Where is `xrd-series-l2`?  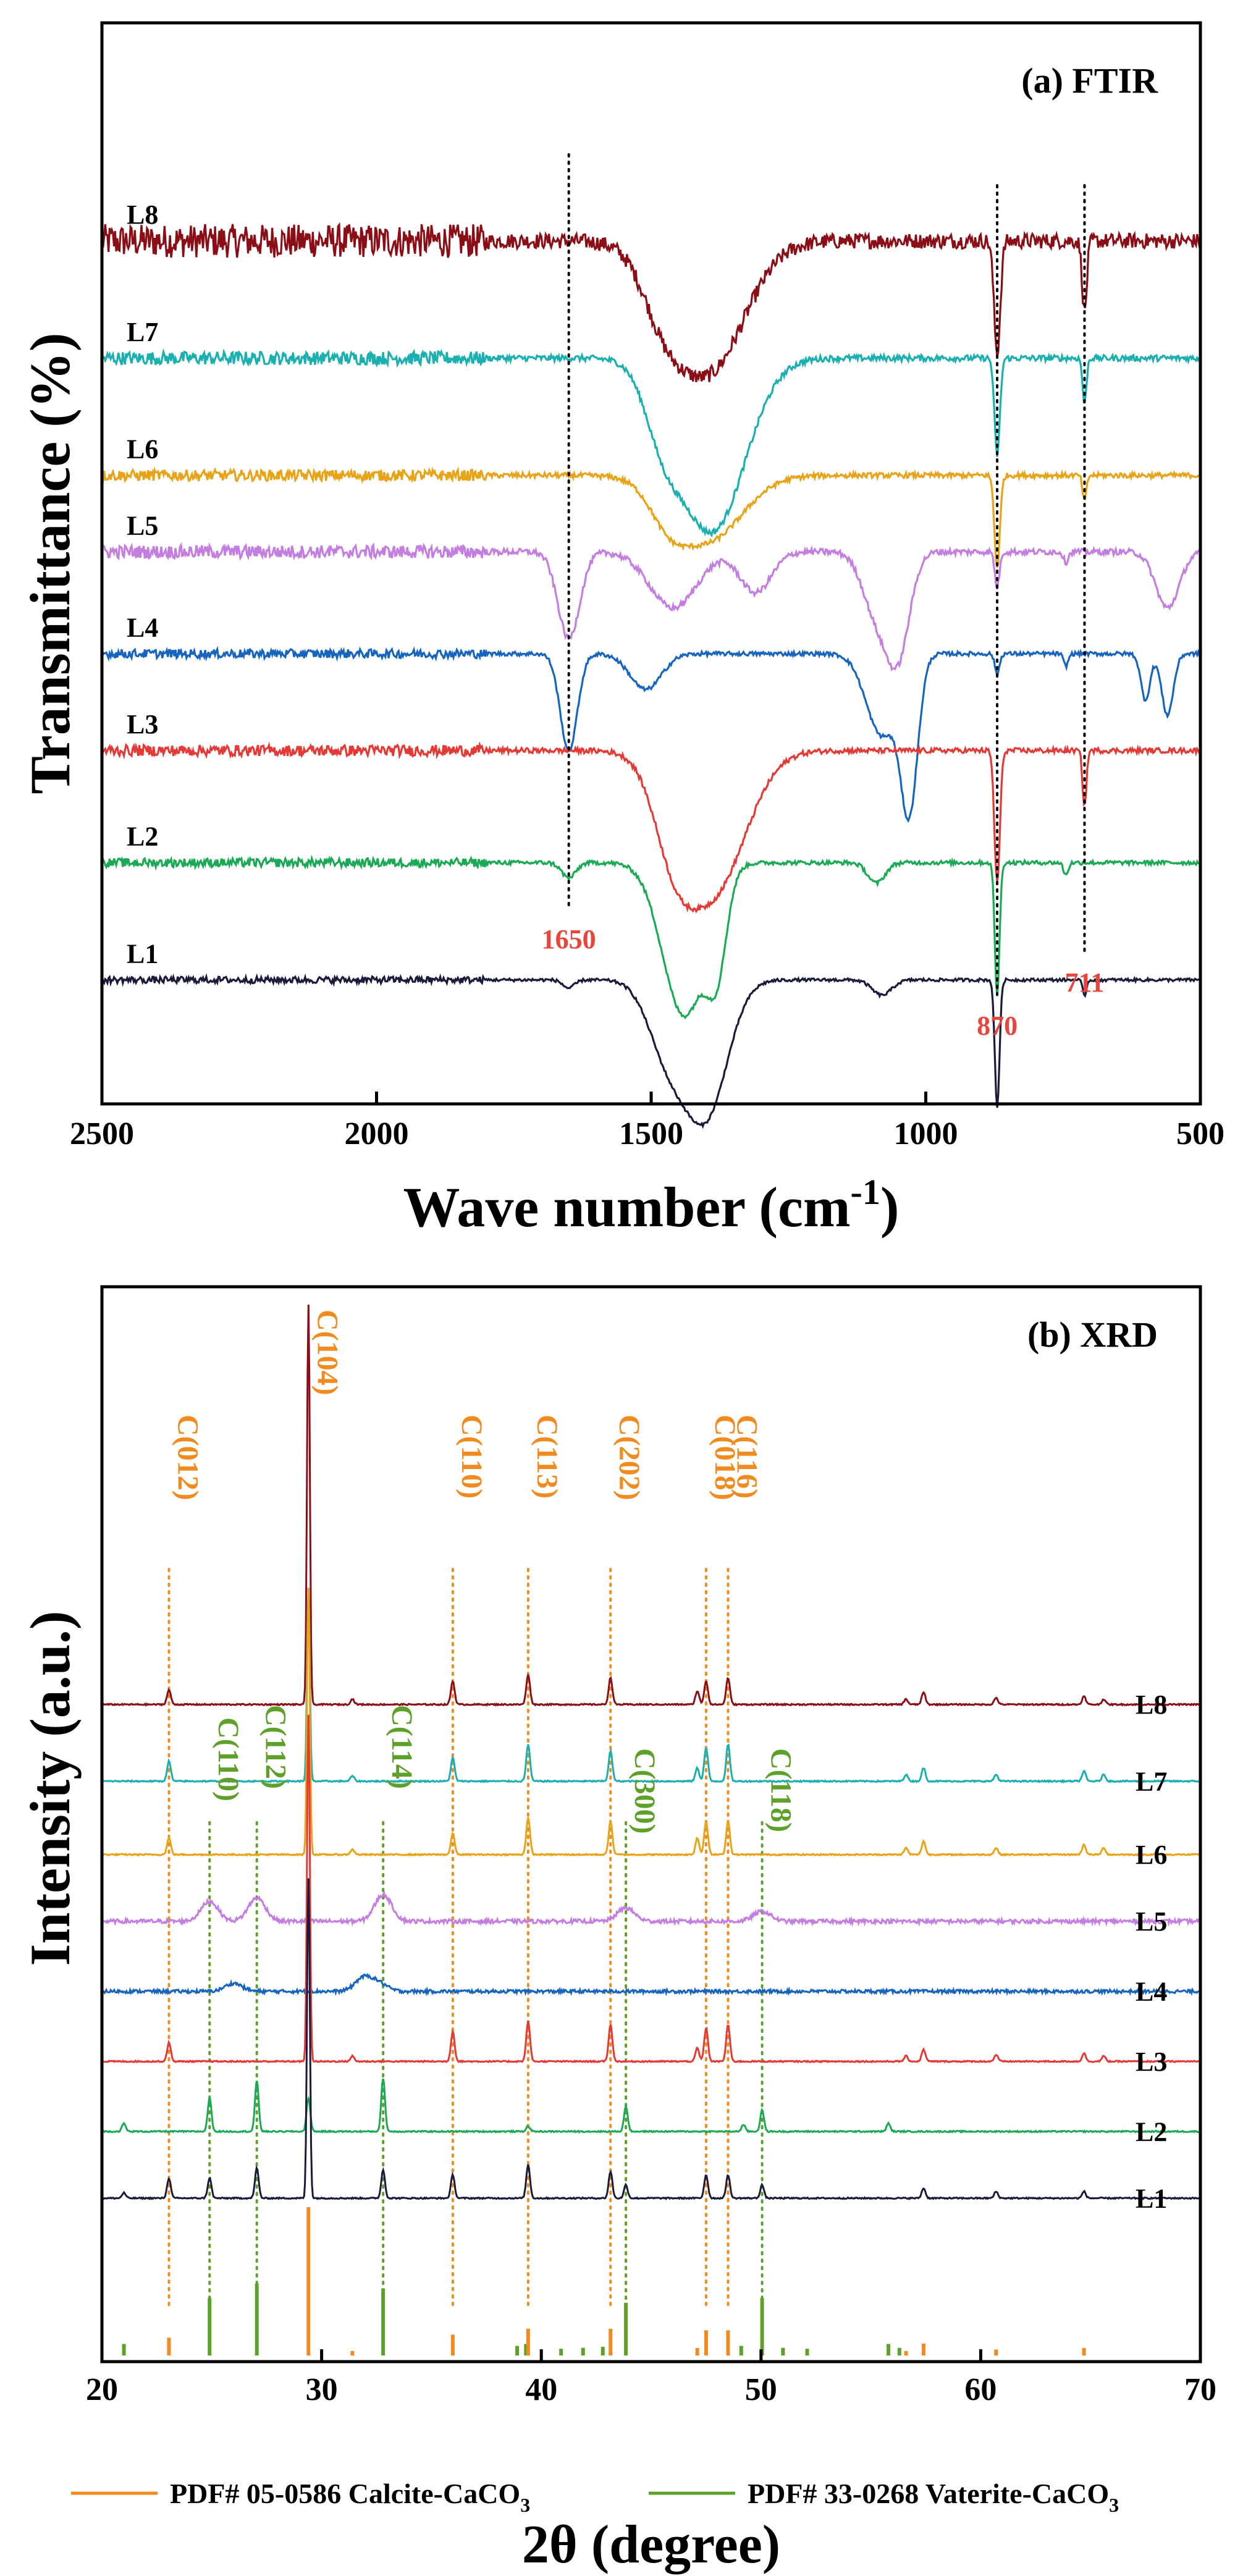
xrd-series-l2 is located at coordinates (651, 2106).